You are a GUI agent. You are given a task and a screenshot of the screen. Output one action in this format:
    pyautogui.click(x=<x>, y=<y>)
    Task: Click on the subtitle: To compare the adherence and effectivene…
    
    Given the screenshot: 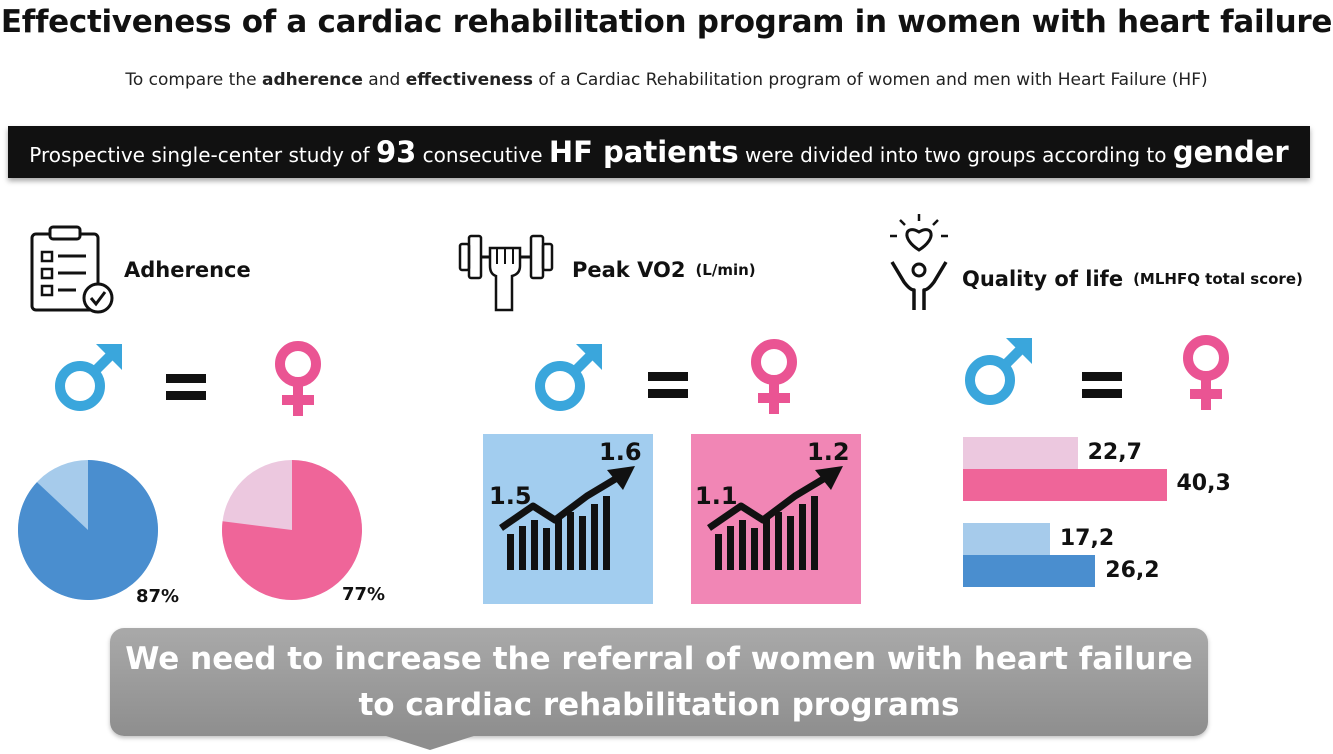 What is the action you would take?
    pyautogui.click(x=666, y=80)
    